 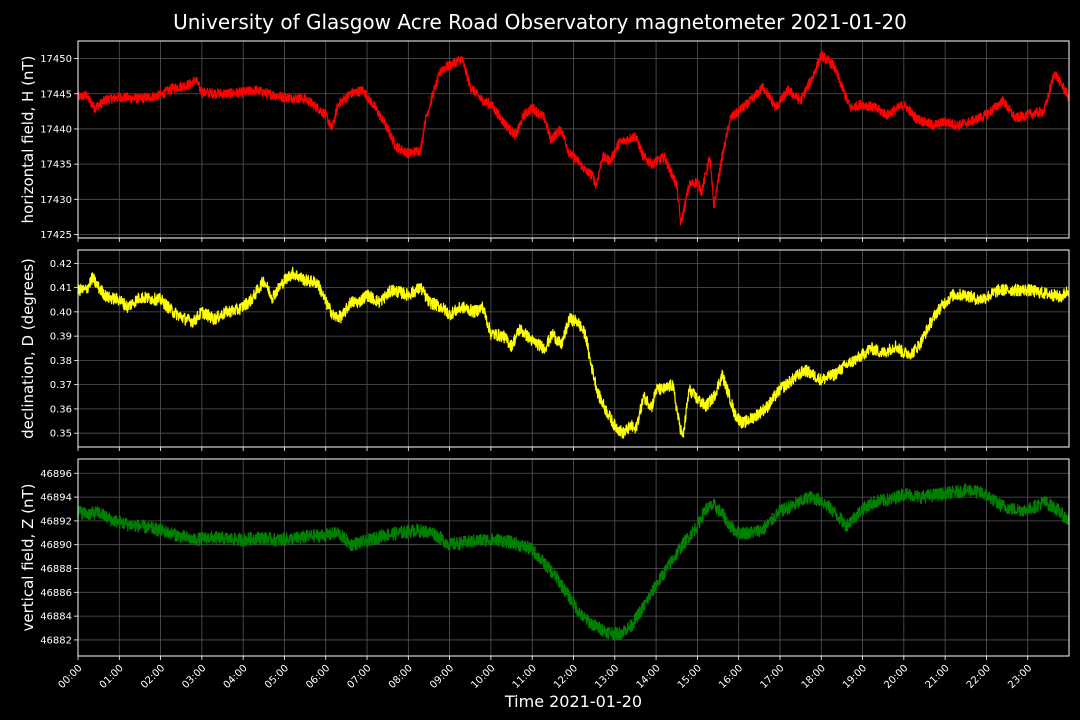 What do you see at coordinates (56, 165) in the screenshot?
I see `y-tick-label: 17435` at bounding box center [56, 165].